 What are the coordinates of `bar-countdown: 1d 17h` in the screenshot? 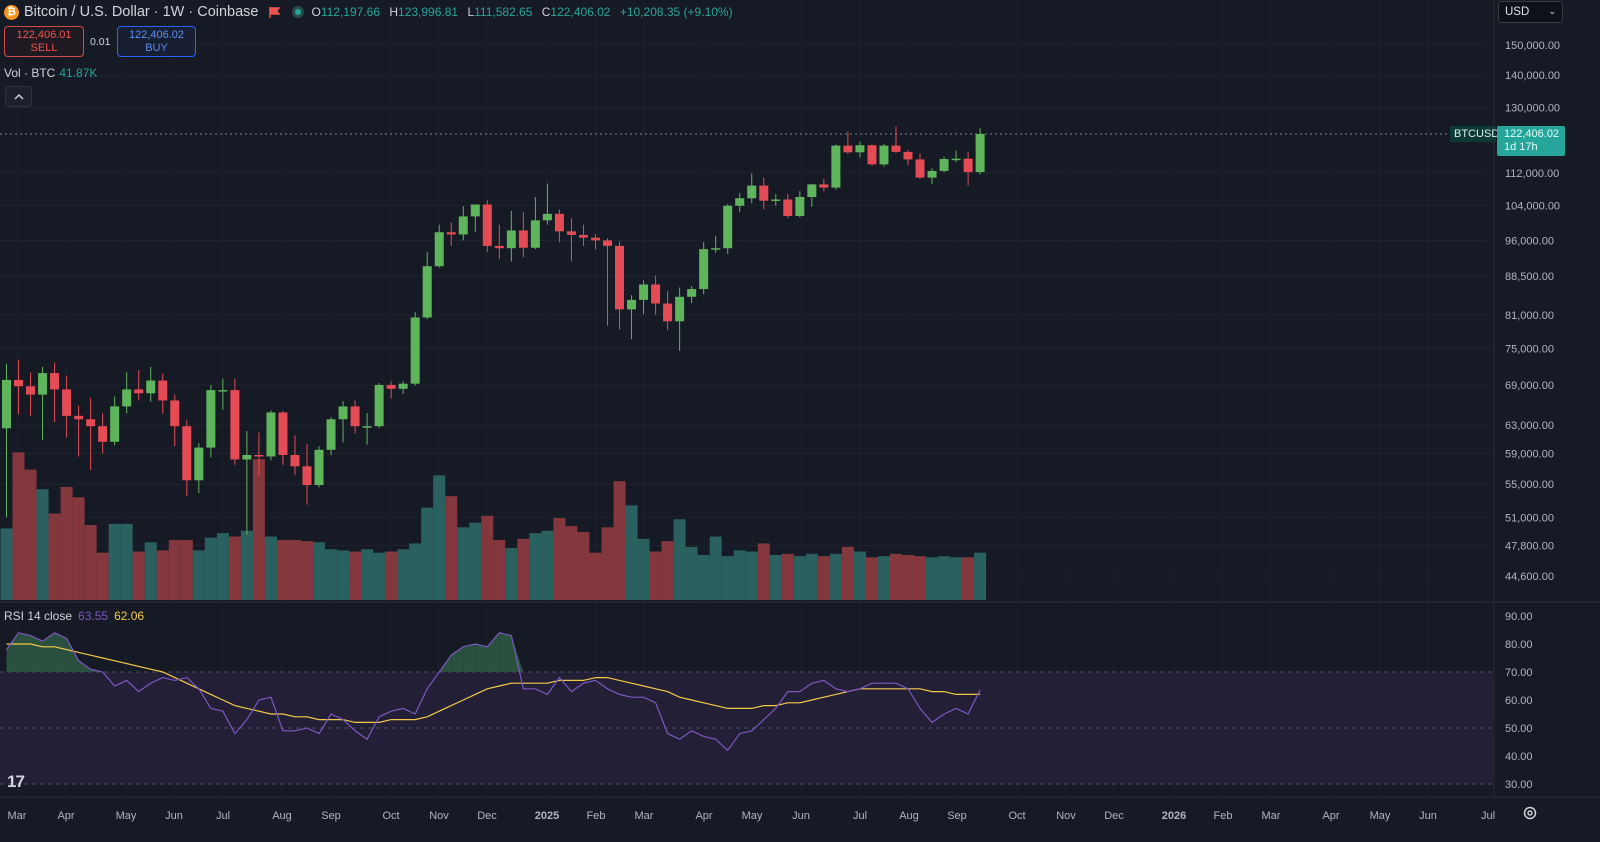 It's located at (1521, 147).